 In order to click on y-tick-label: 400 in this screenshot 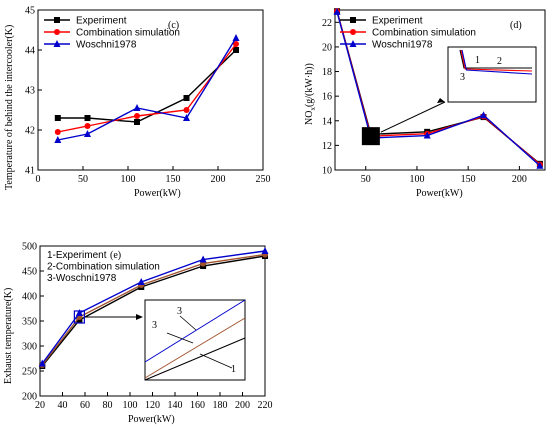, I will do `click(29, 297)`.